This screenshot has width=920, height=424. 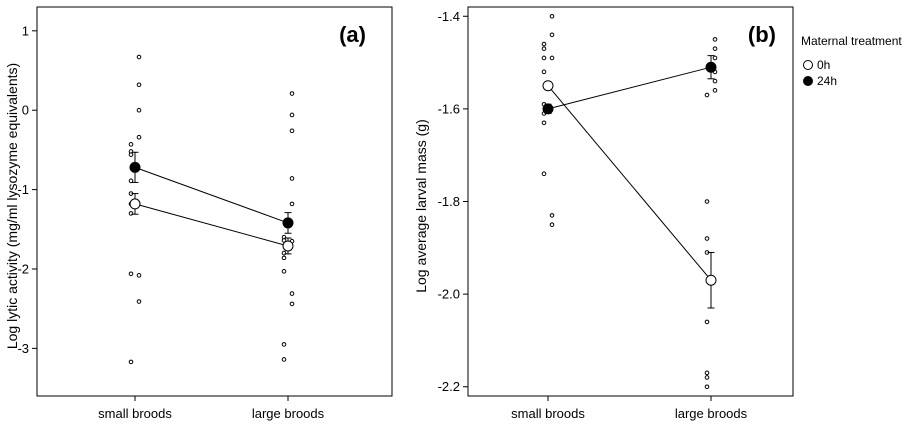 What do you see at coordinates (25, 110) in the screenshot?
I see `panel-a-y-tick-label: 0` at bounding box center [25, 110].